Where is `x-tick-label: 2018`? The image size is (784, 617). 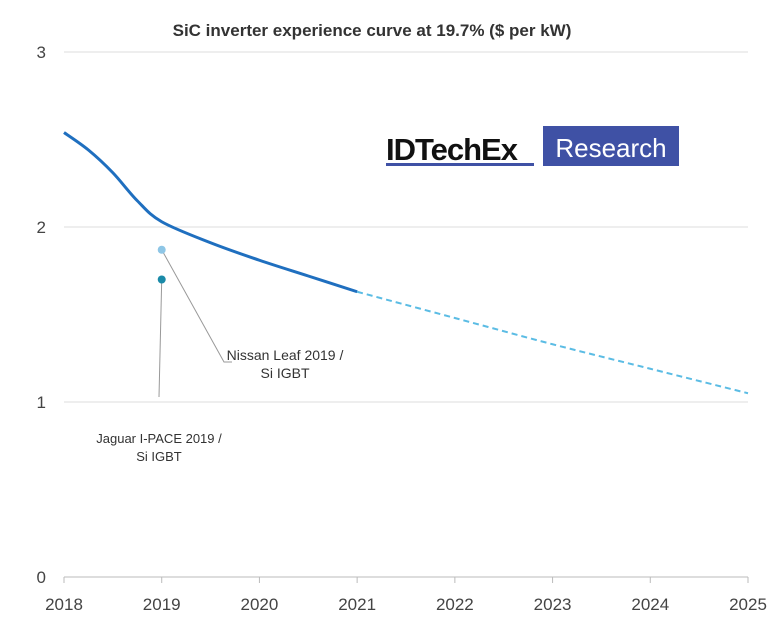 x-tick-label: 2018 is located at coordinates (64, 604).